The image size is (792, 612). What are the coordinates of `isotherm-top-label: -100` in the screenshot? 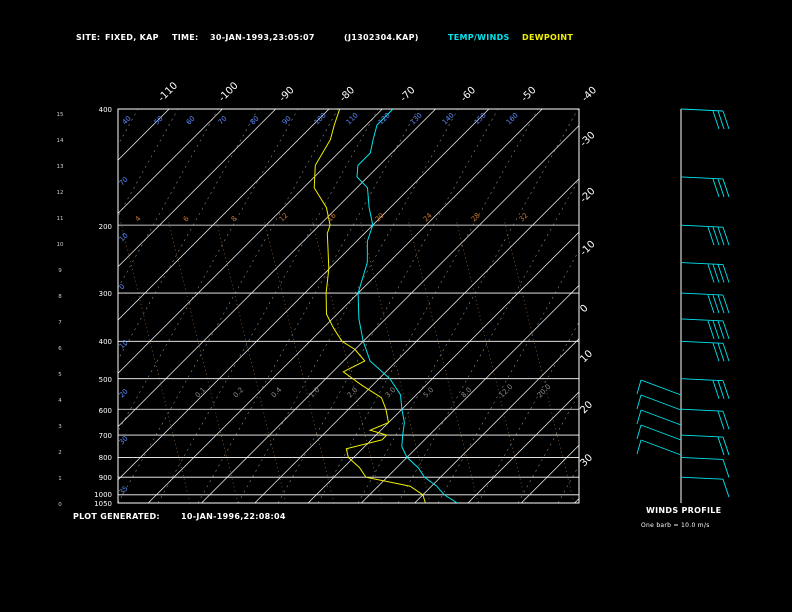 It's located at (229, 92).